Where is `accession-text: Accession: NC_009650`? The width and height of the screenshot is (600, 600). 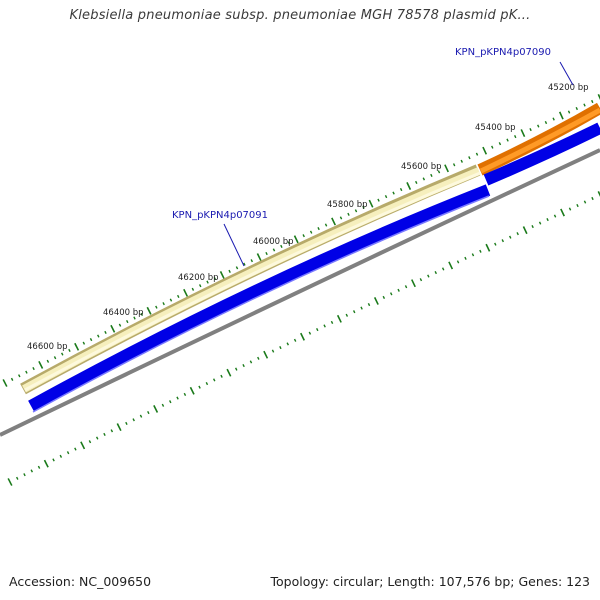
accession-text: Accession: NC_009650 is located at coordinates (80, 581).